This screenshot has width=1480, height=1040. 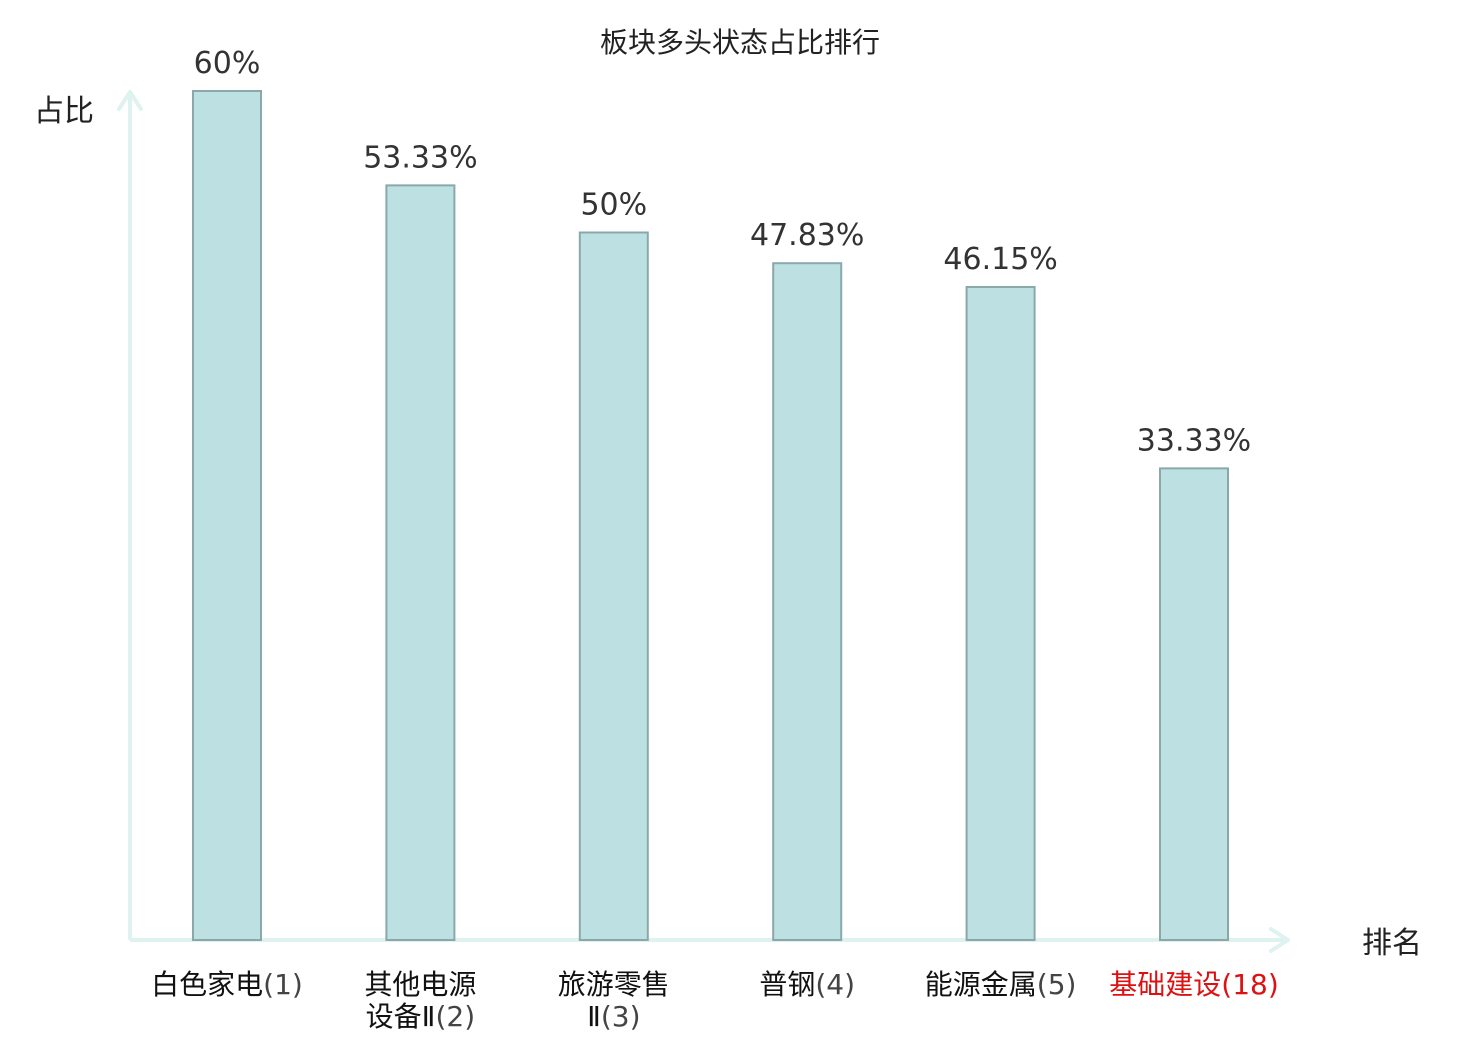 I want to click on category-label-2-line-1: 其他电源, so click(x=420, y=984).